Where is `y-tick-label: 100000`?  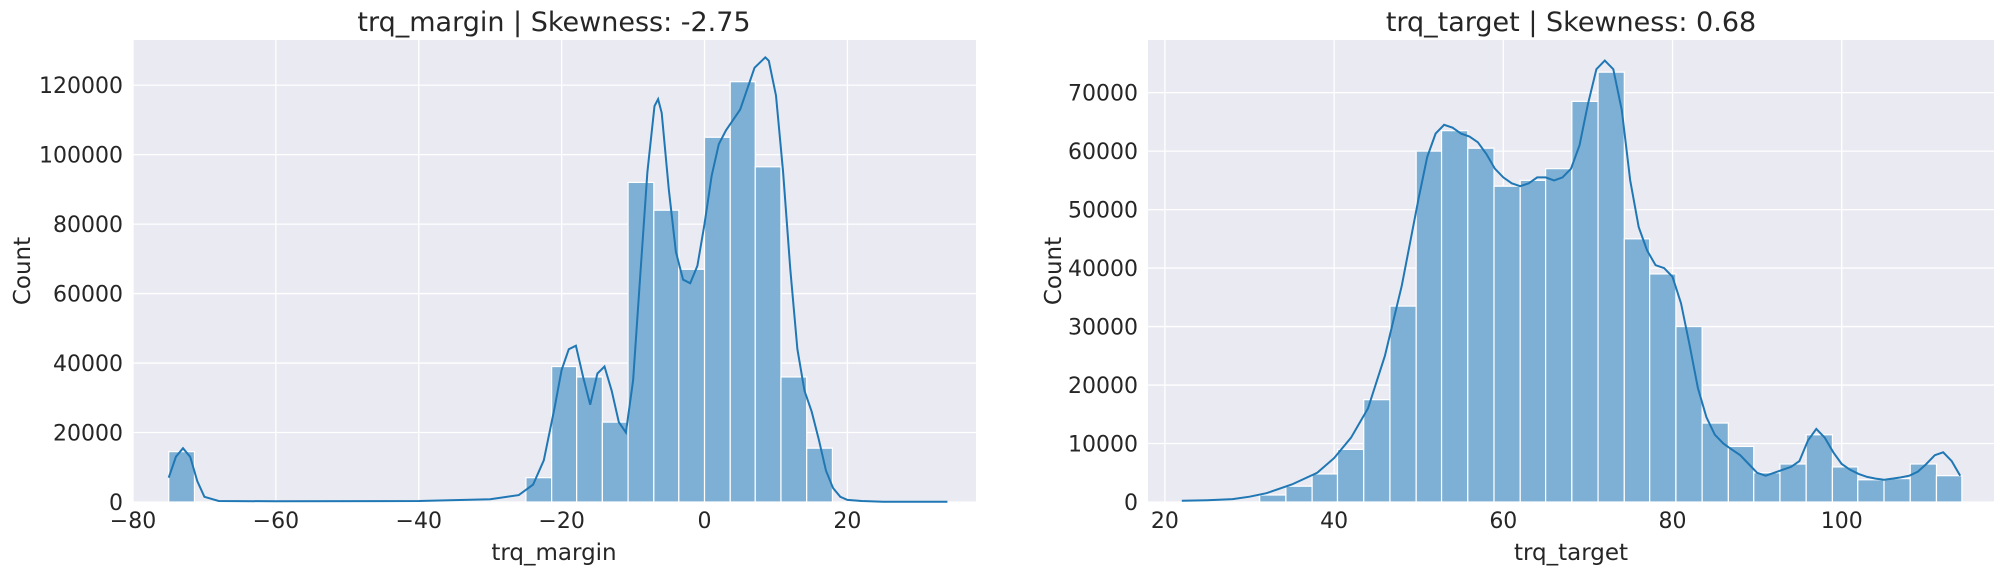 y-tick-label: 100000 is located at coordinates (81, 156).